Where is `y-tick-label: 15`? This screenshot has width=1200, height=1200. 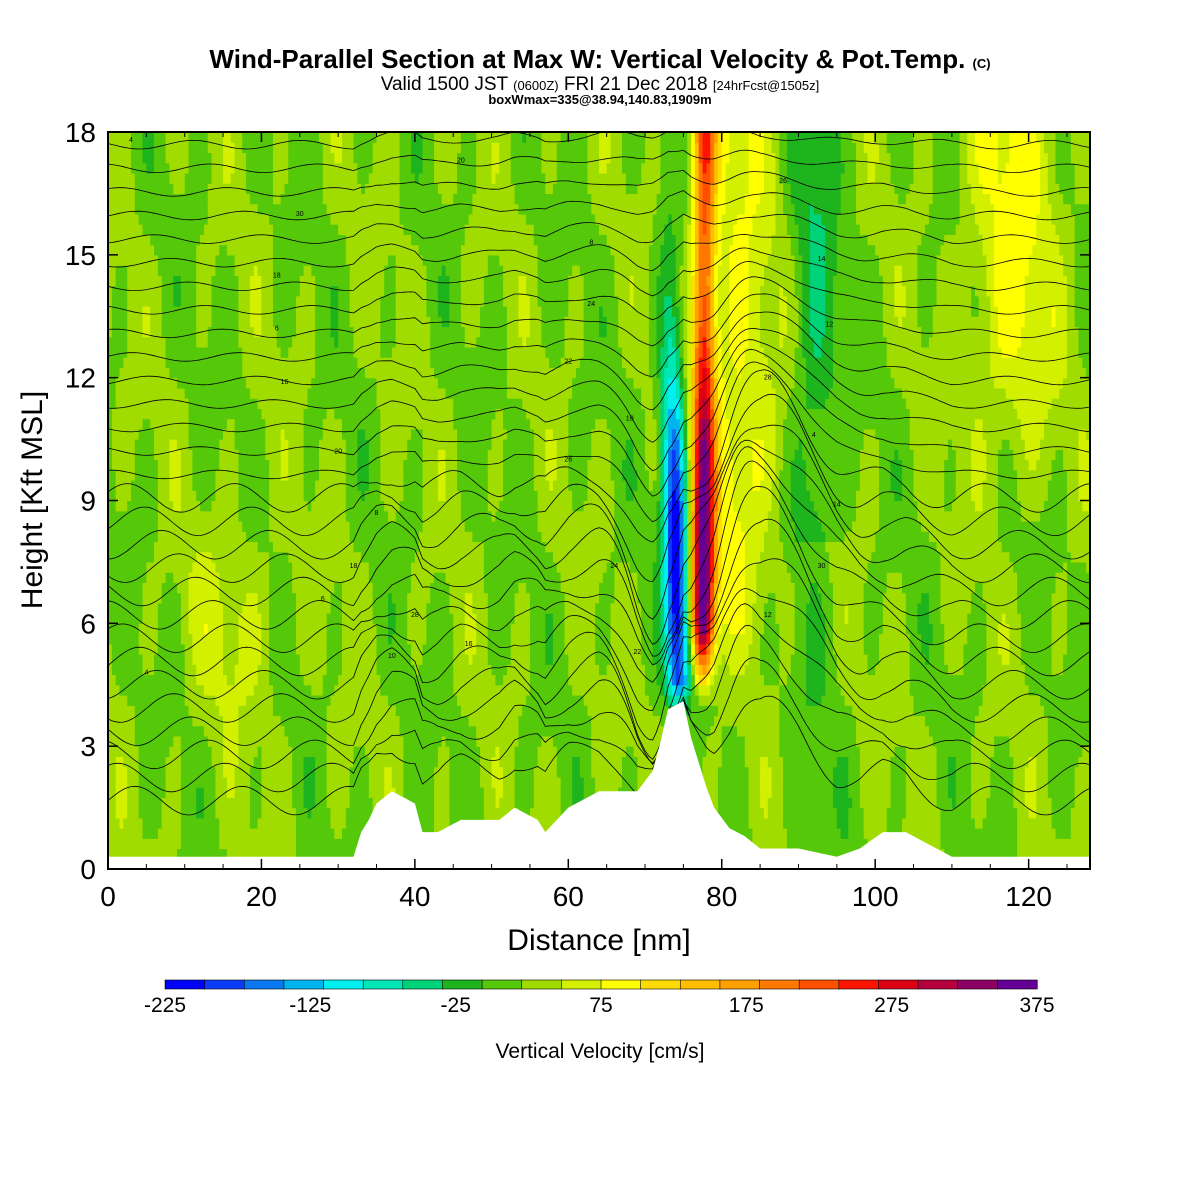
y-tick-label: 15 is located at coordinates (80, 255).